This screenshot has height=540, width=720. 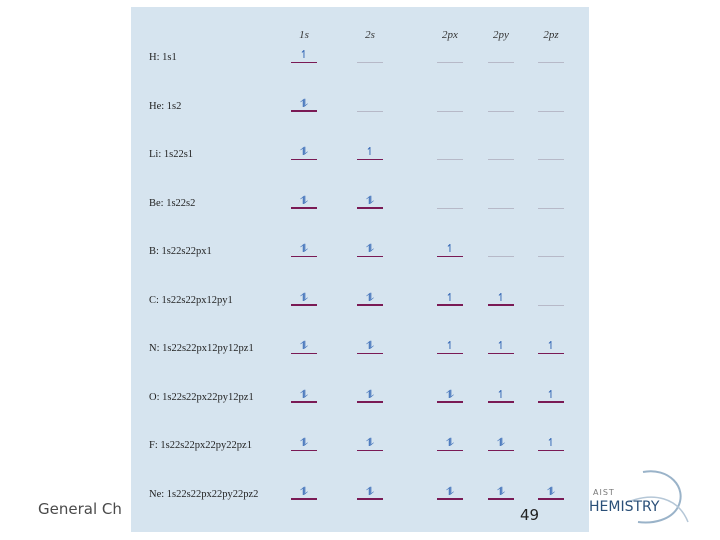 I want to click on chemistry-logo: AIST HEMISTRY, so click(x=638, y=497).